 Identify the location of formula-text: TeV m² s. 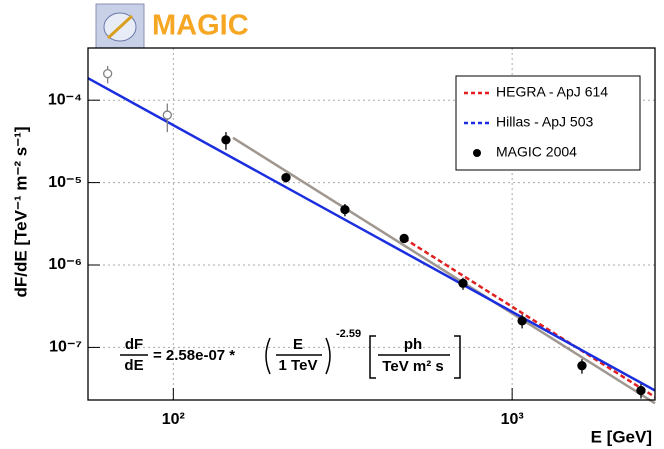
(412, 366).